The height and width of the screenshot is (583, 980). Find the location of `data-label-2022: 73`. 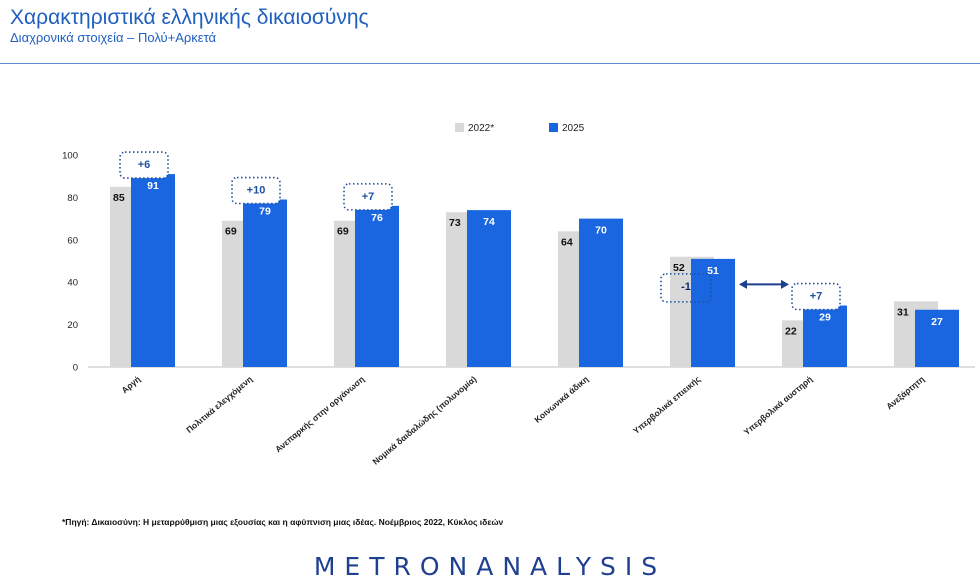

data-label-2022: 73 is located at coordinates (455, 223).